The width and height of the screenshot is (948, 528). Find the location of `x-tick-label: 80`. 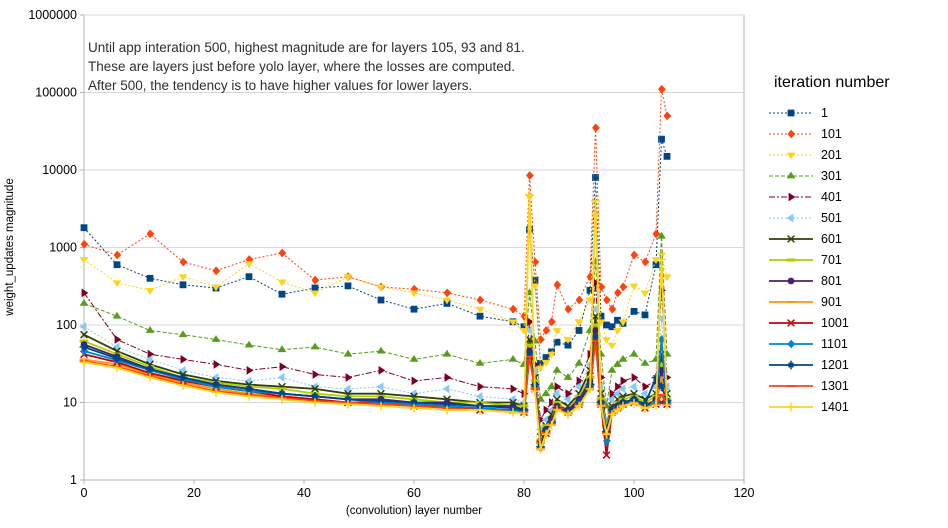

x-tick-label: 80 is located at coordinates (524, 493).